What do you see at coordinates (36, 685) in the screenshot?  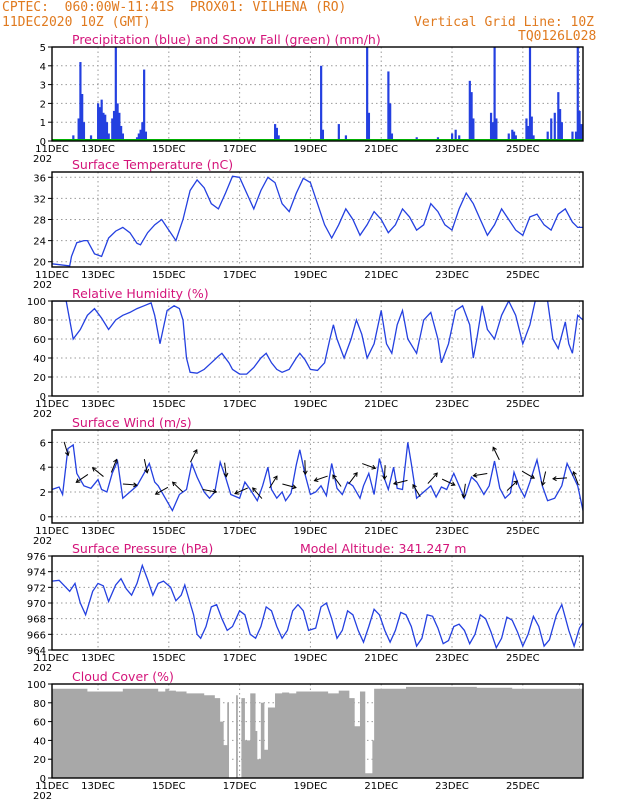 I see `cloud-cover-ytick-label: 100` at bounding box center [36, 685].